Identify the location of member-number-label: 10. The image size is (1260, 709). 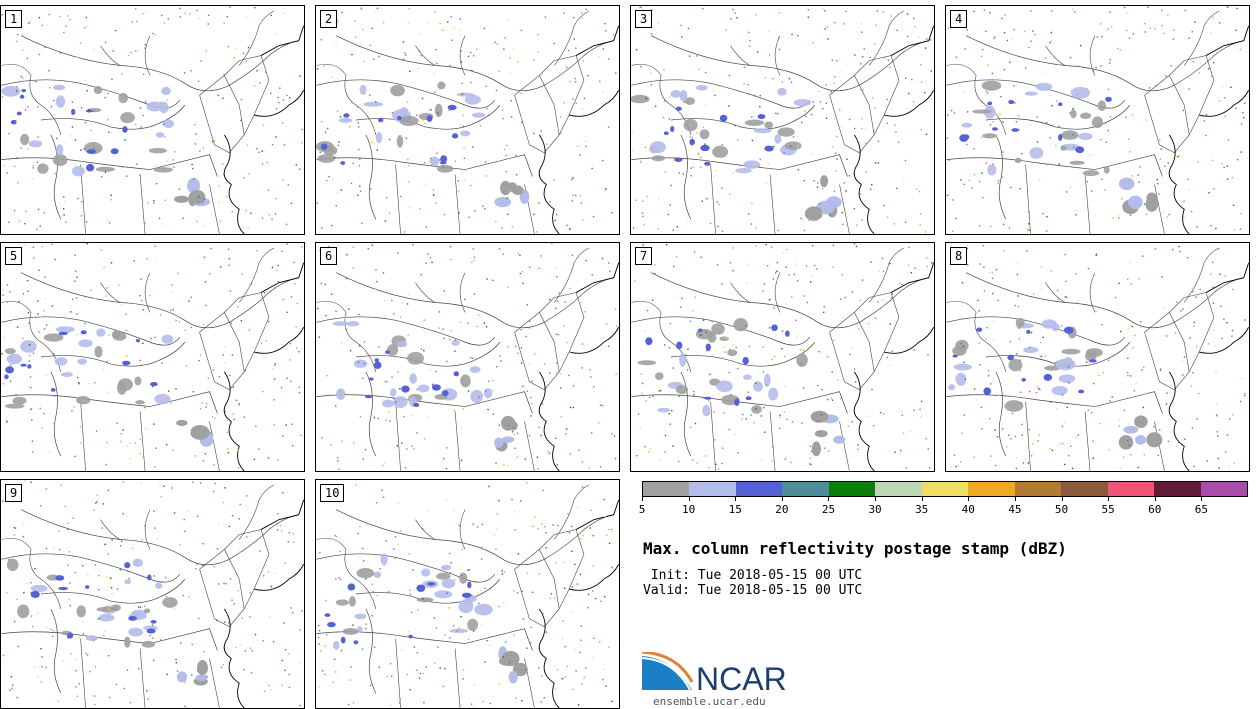
(332, 493).